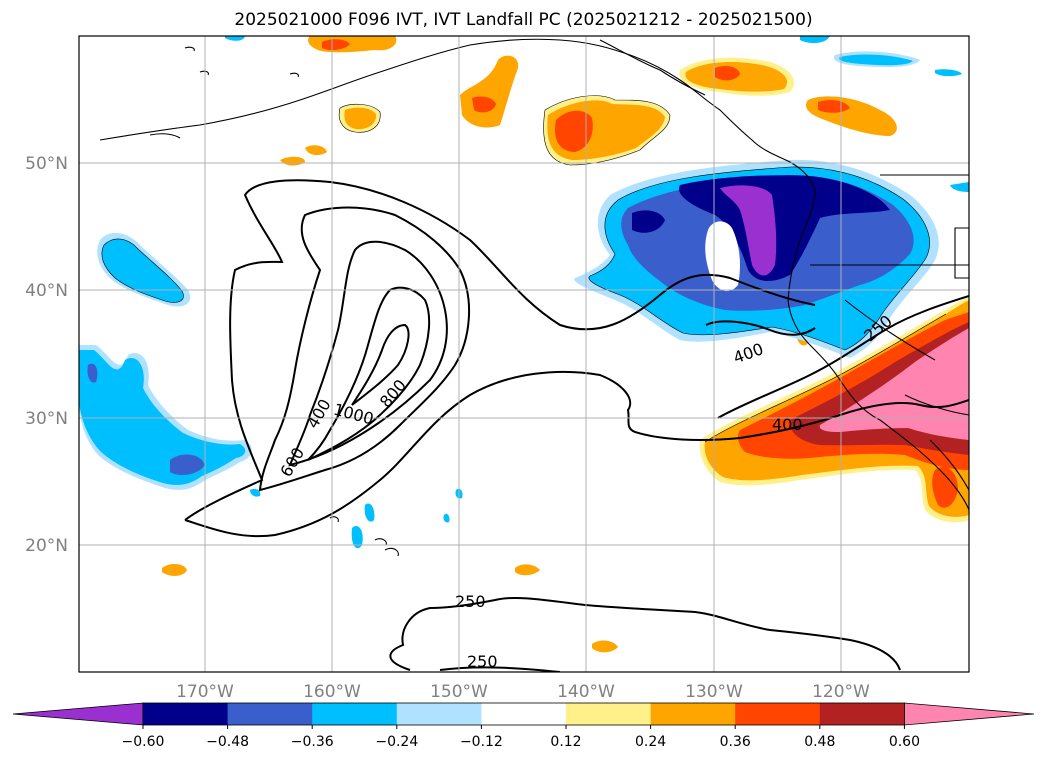 This screenshot has height=765, width=1047. I want to click on lon-label: 150°W, so click(459, 692).